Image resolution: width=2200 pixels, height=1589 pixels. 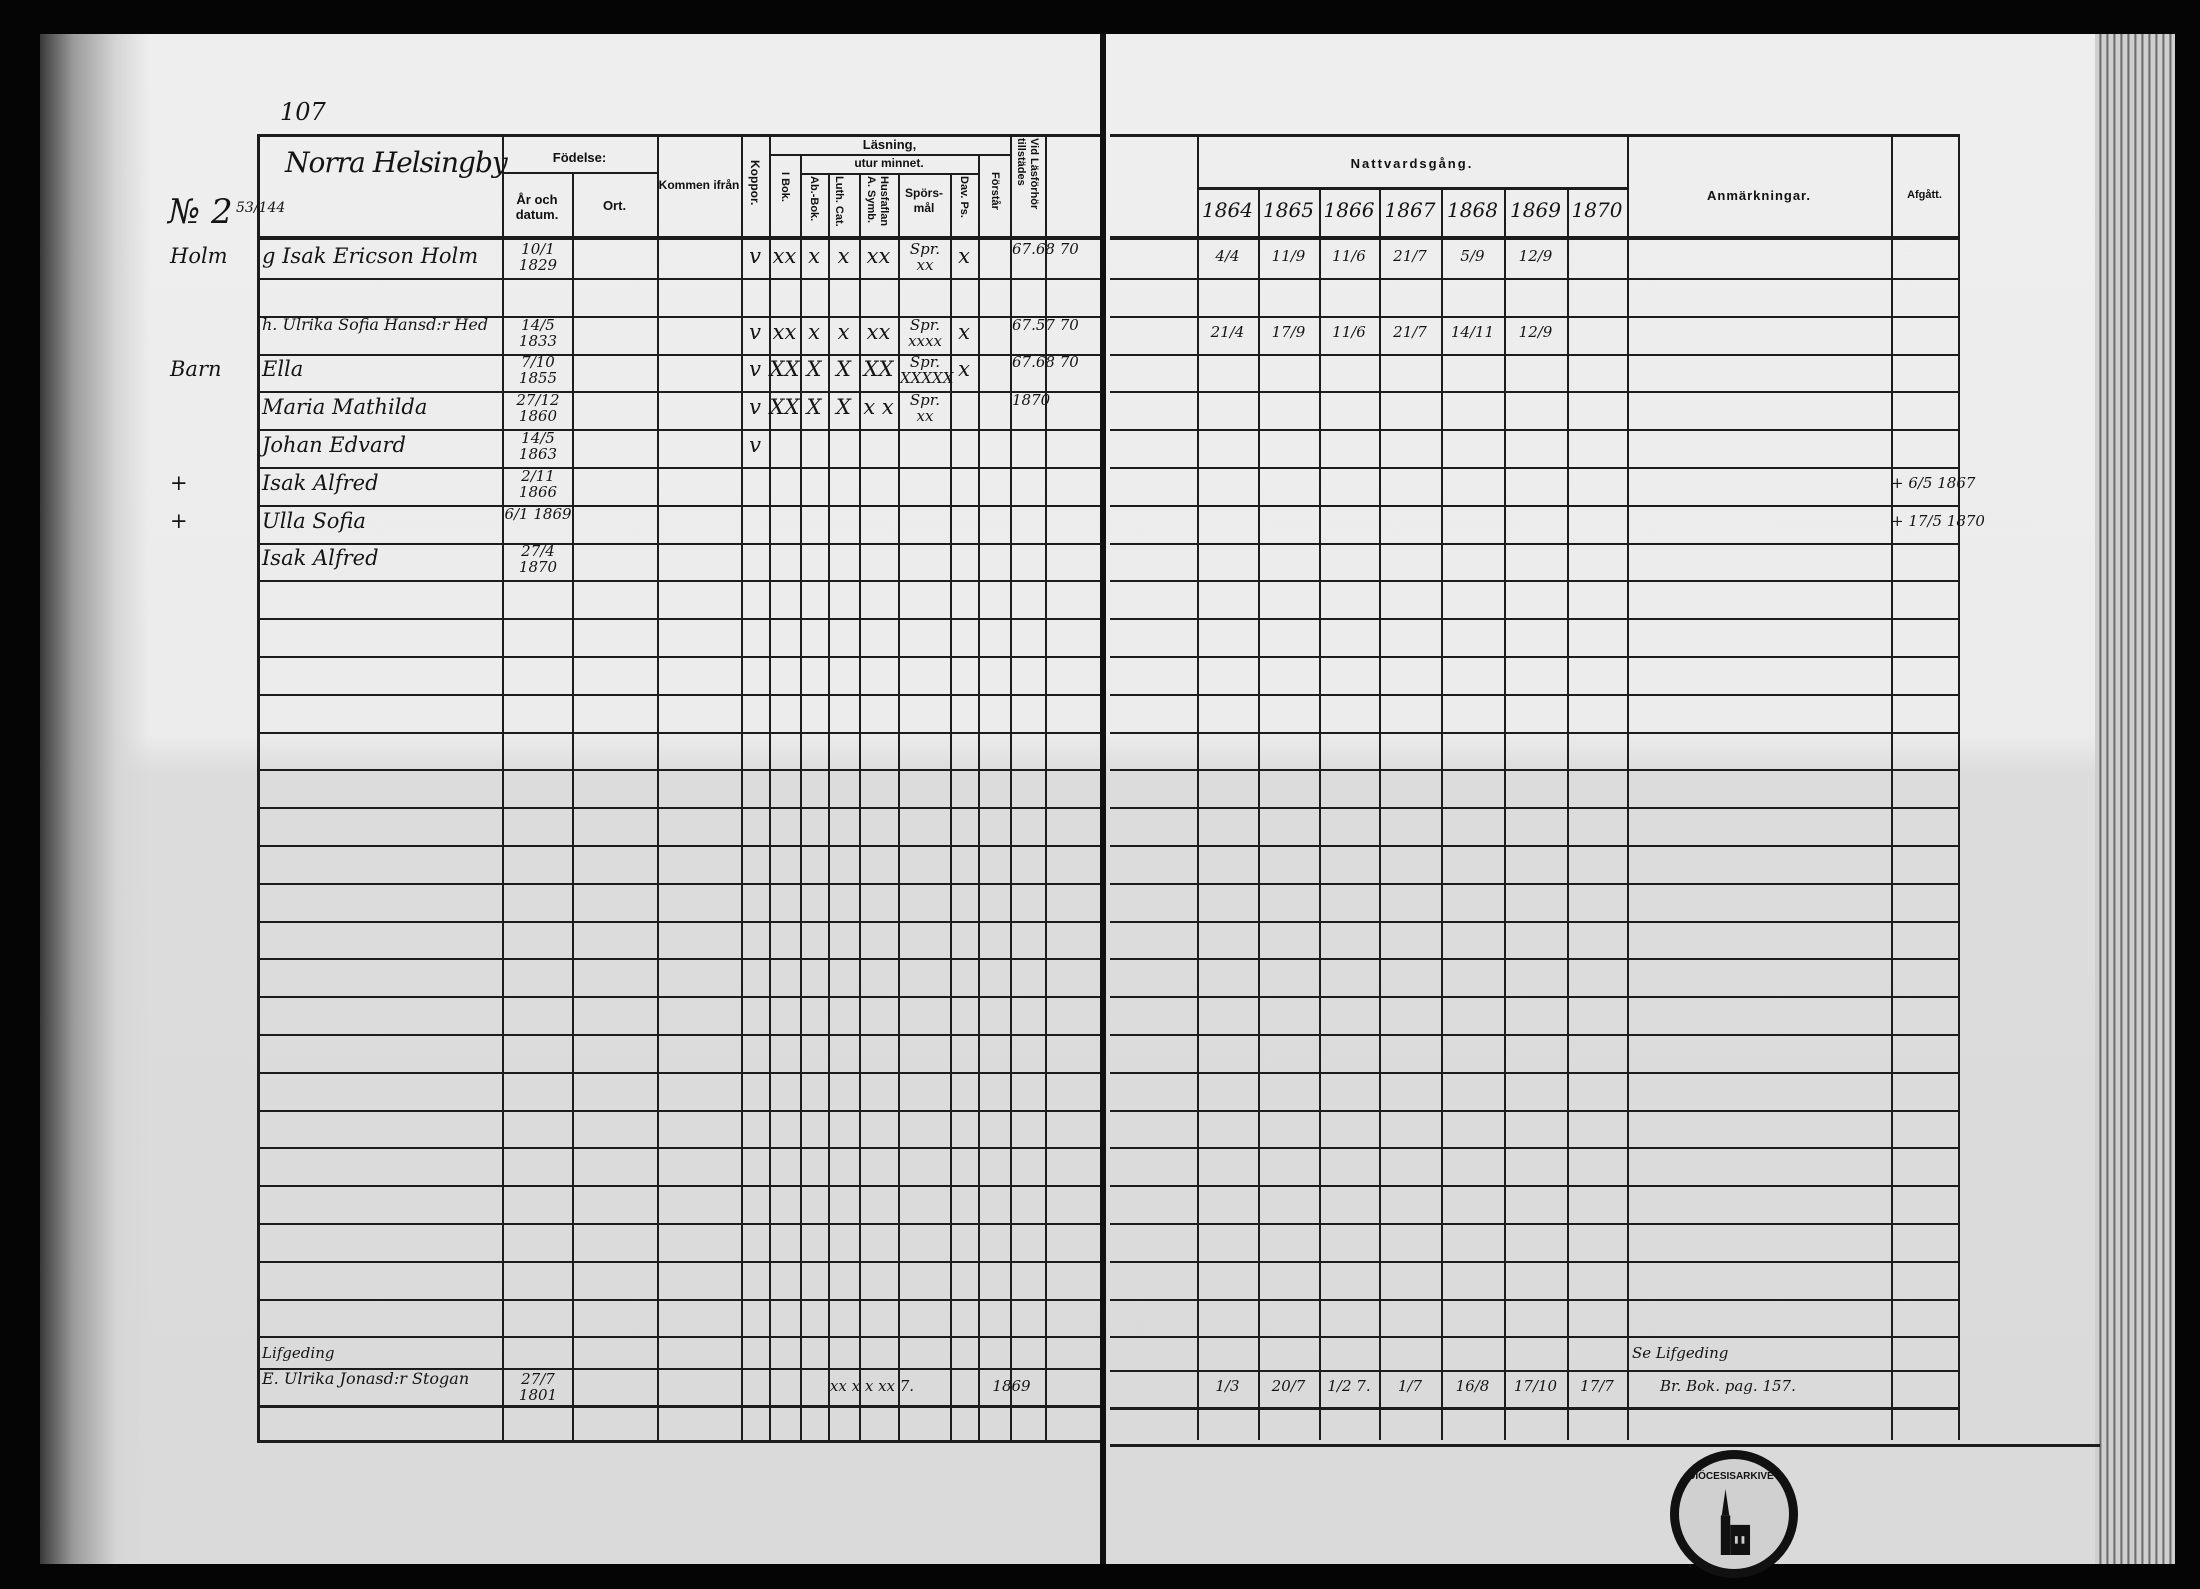 I want to click on entry-spors: Spr. xxxx, so click(x=925, y=333).